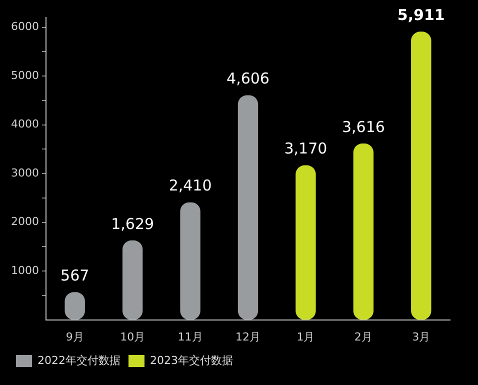  Describe the element at coordinates (24, 27) in the screenshot. I see `y-tick-label: 6000` at that location.